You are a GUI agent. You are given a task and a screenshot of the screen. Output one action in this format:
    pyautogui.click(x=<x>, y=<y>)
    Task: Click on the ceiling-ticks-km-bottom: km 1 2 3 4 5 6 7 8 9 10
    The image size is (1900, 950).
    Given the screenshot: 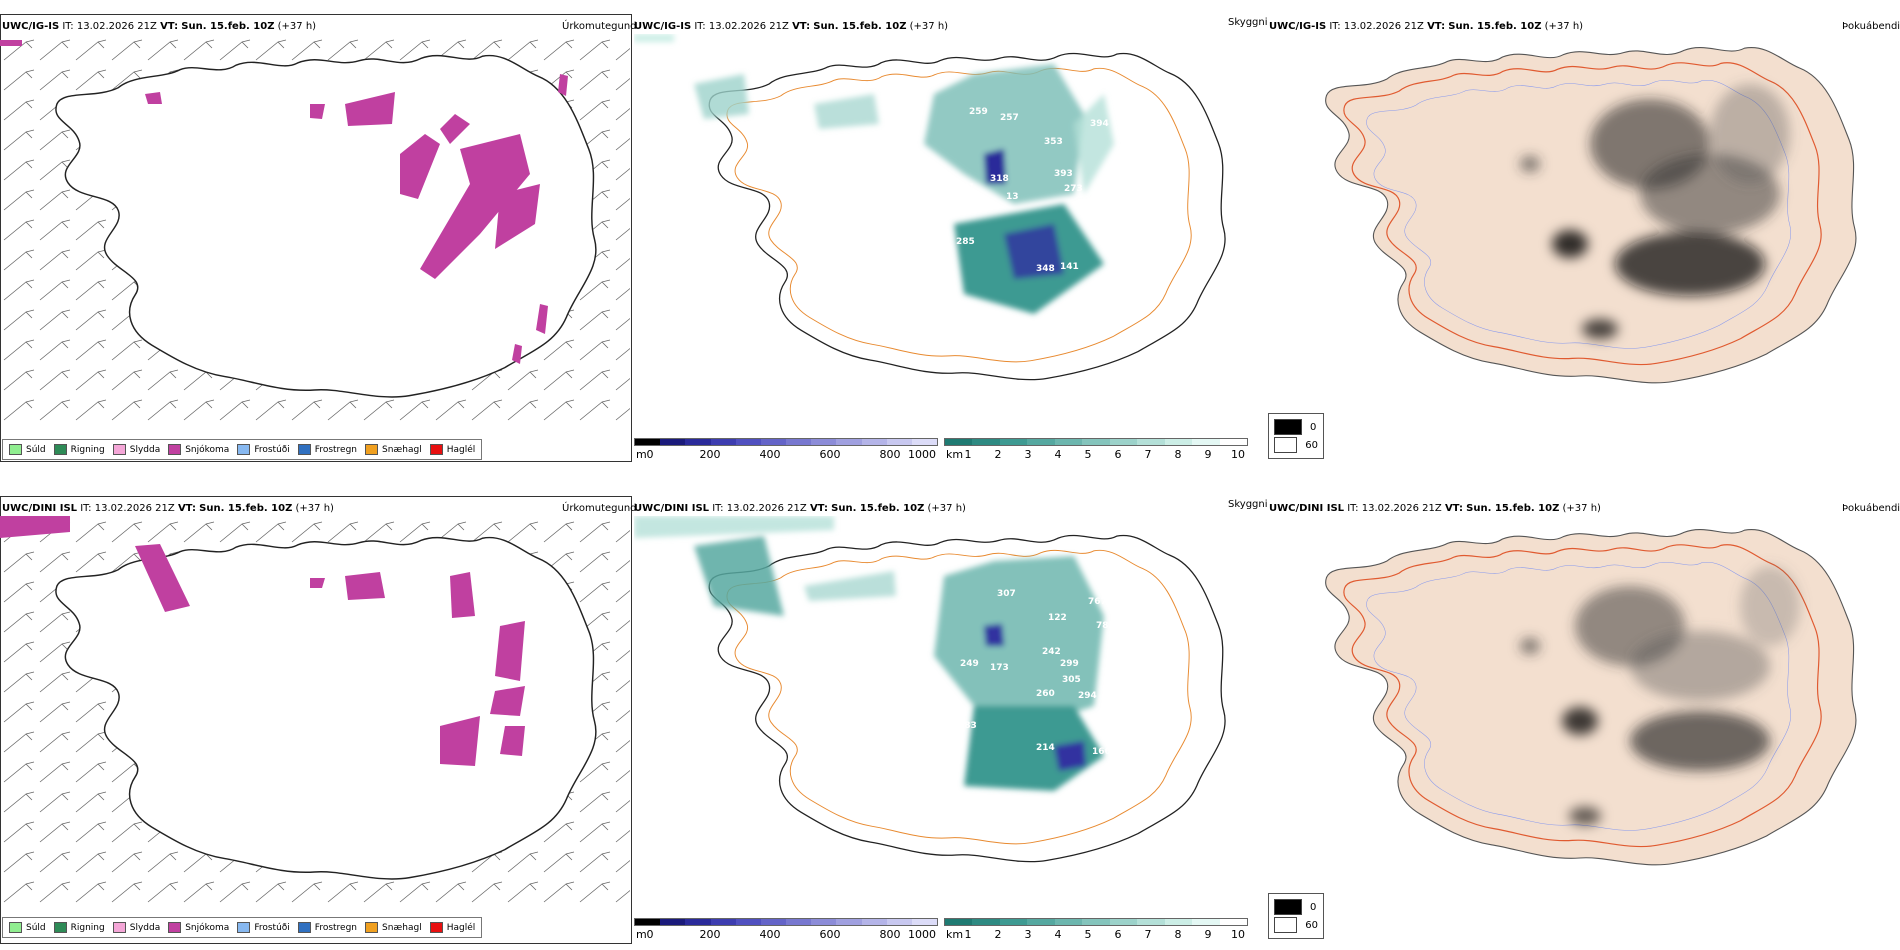 What is the action you would take?
    pyautogui.click(x=1096, y=935)
    